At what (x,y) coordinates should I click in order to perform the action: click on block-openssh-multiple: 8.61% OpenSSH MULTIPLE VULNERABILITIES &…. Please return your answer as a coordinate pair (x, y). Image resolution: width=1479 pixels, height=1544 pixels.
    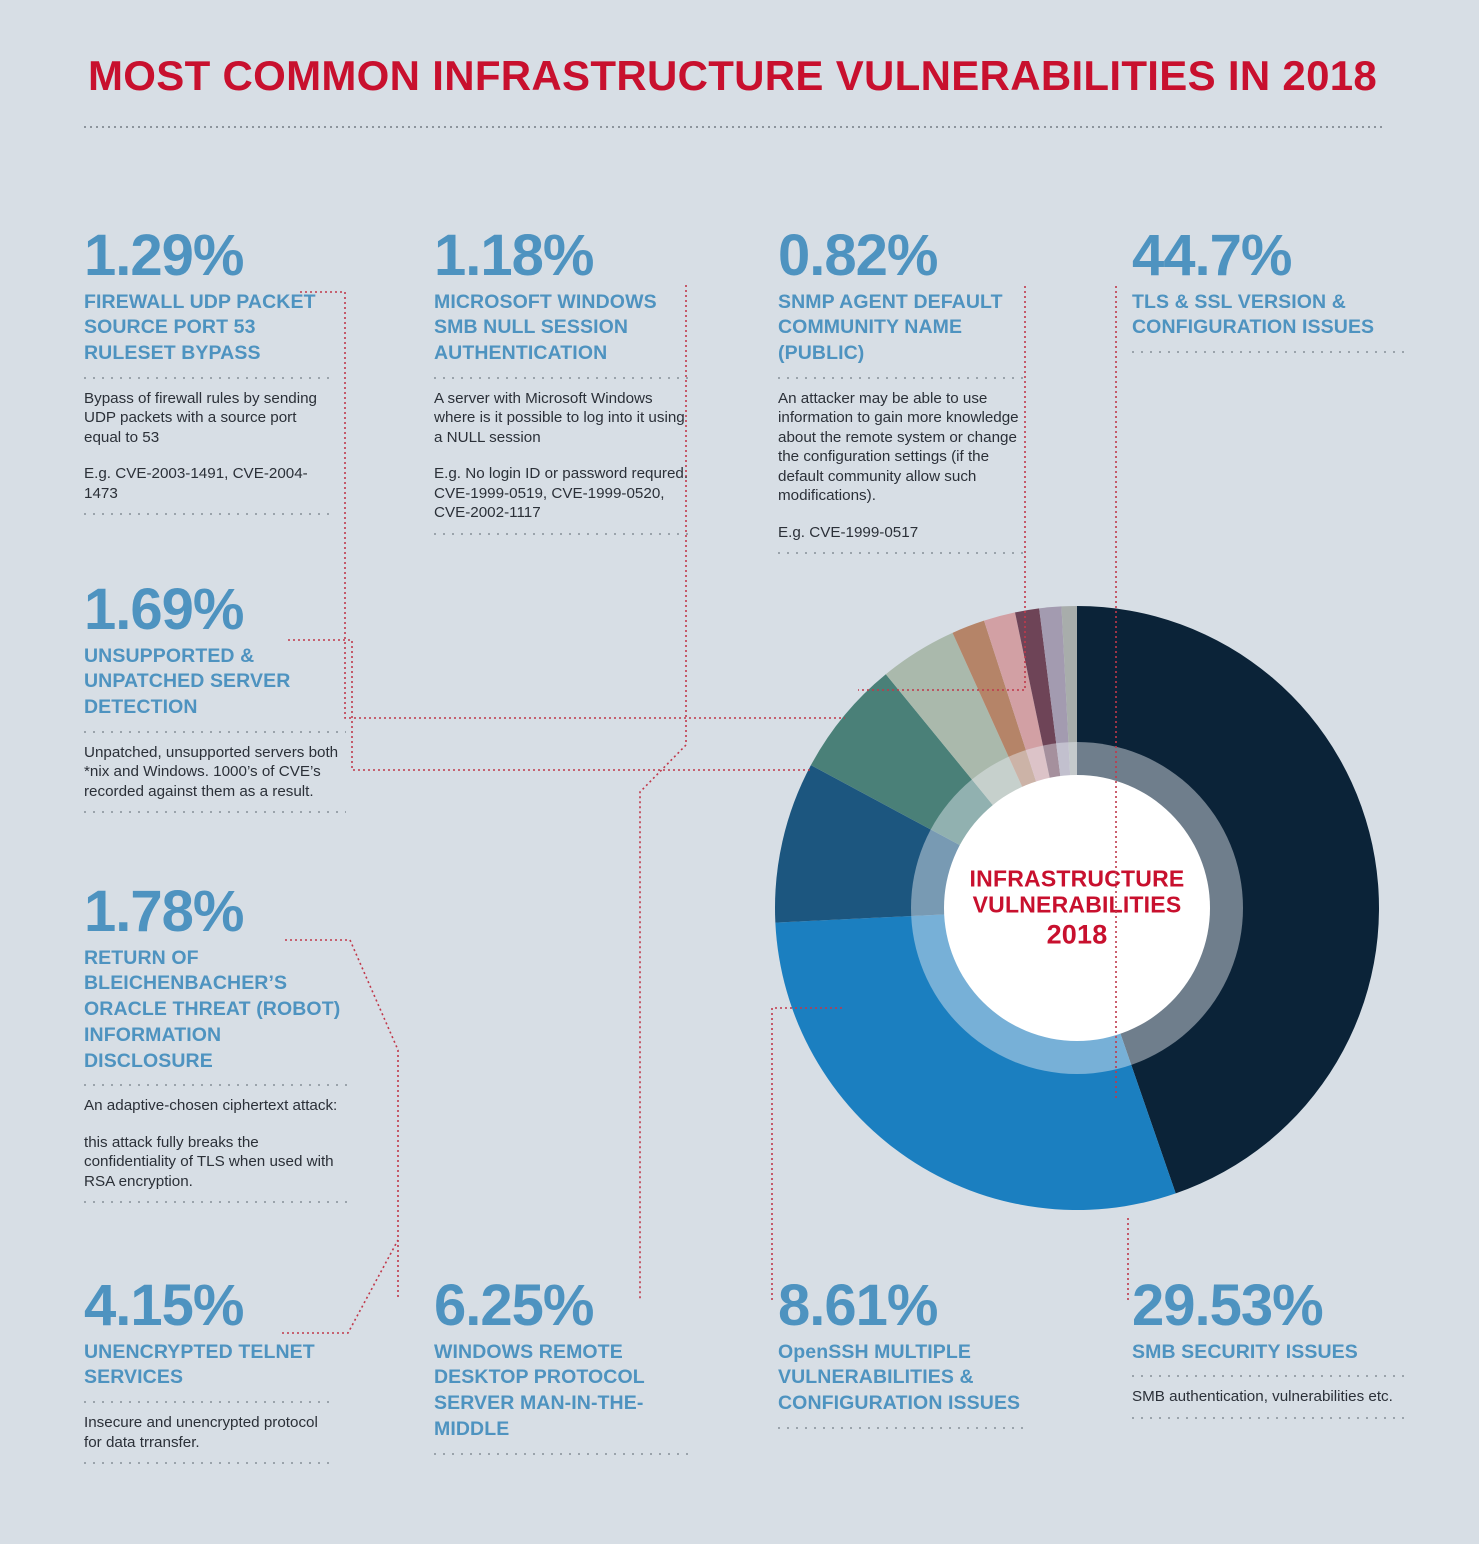
    Looking at the image, I should click on (904, 1356).